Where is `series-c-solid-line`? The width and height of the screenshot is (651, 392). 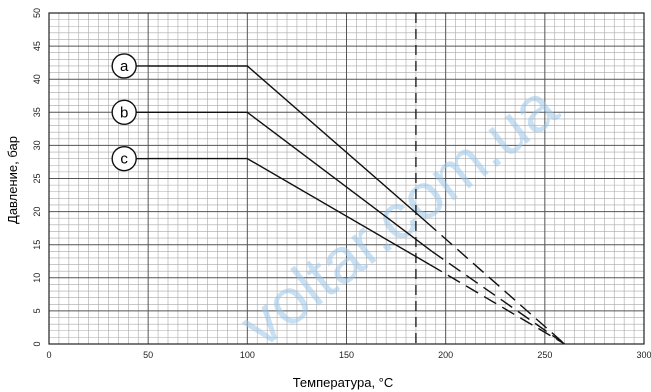
series-c-solid-line is located at coordinates (289, 211).